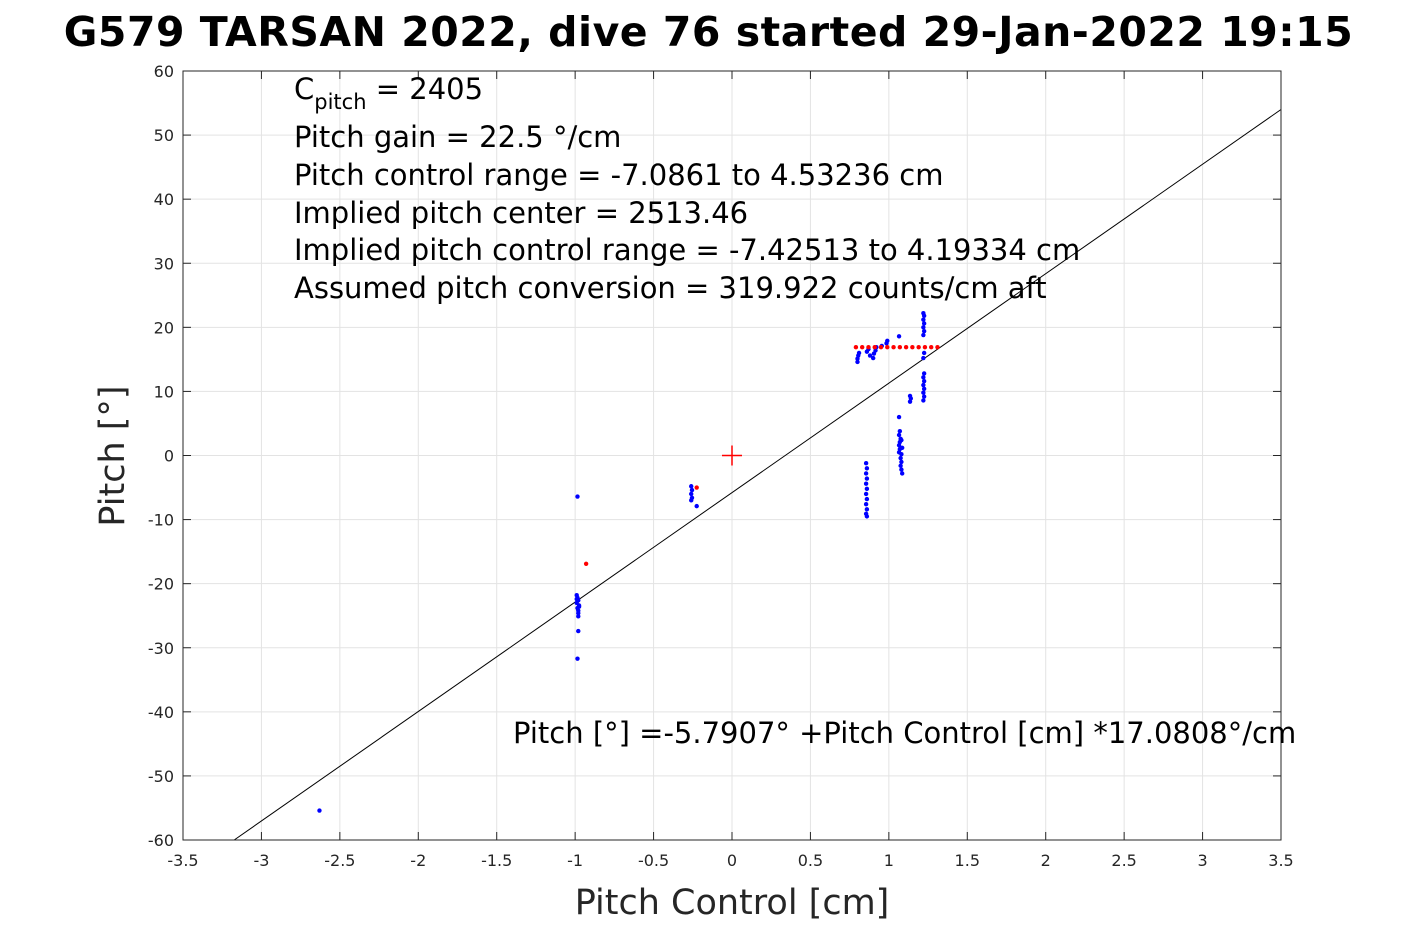  I want to click on y-tick-label: -50, so click(161, 776).